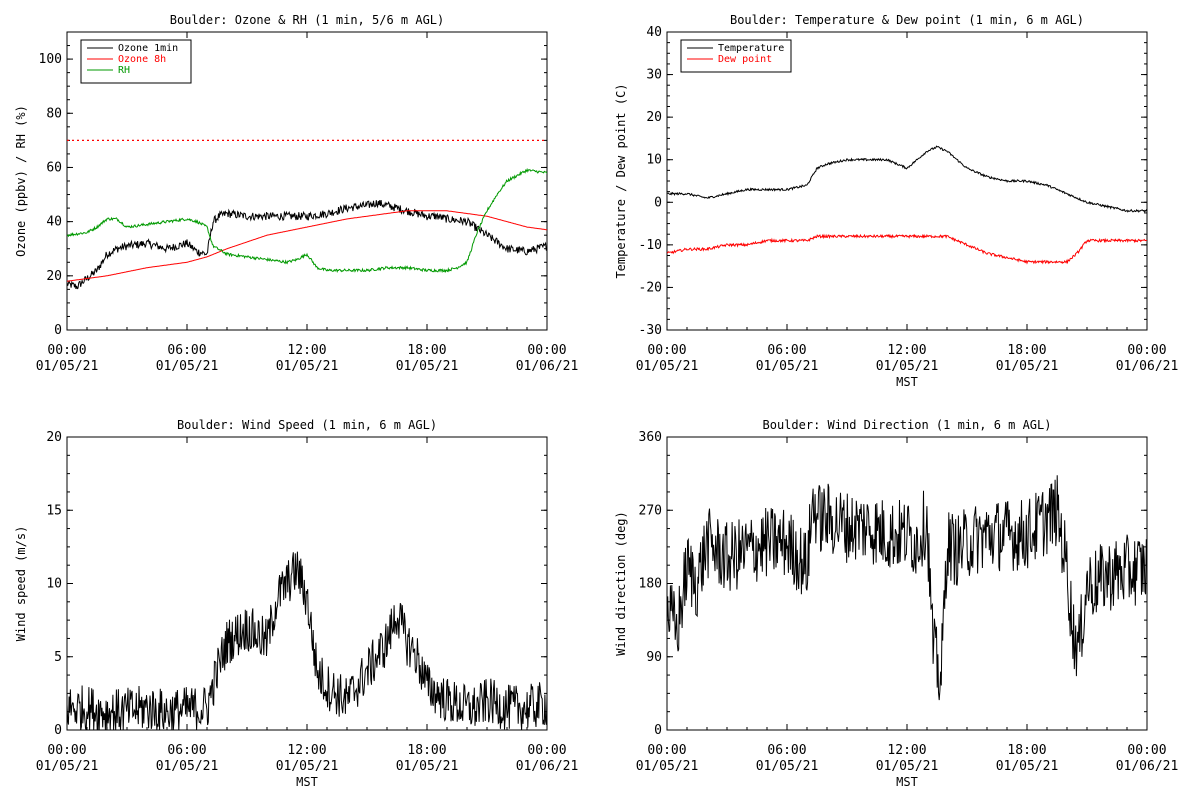  I want to click on chart-title: Boulder: Wind Direction (1 min, 6 m AGL), so click(907, 425).